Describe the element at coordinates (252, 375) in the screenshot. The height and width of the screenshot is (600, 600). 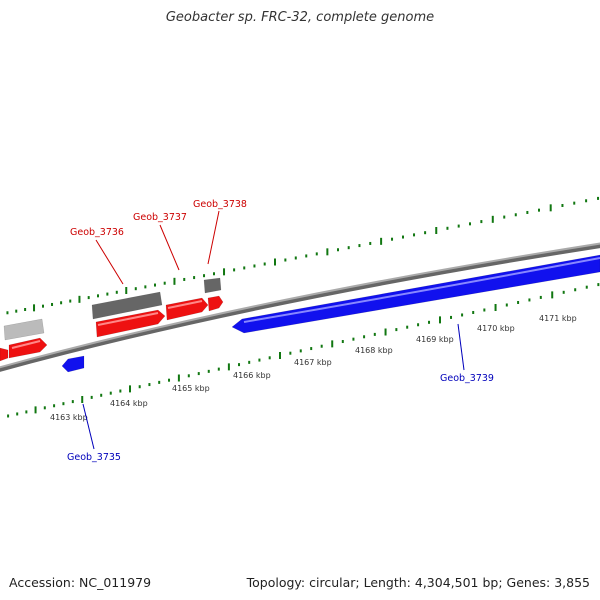
I see `scale-label: 4166 kbp` at that location.